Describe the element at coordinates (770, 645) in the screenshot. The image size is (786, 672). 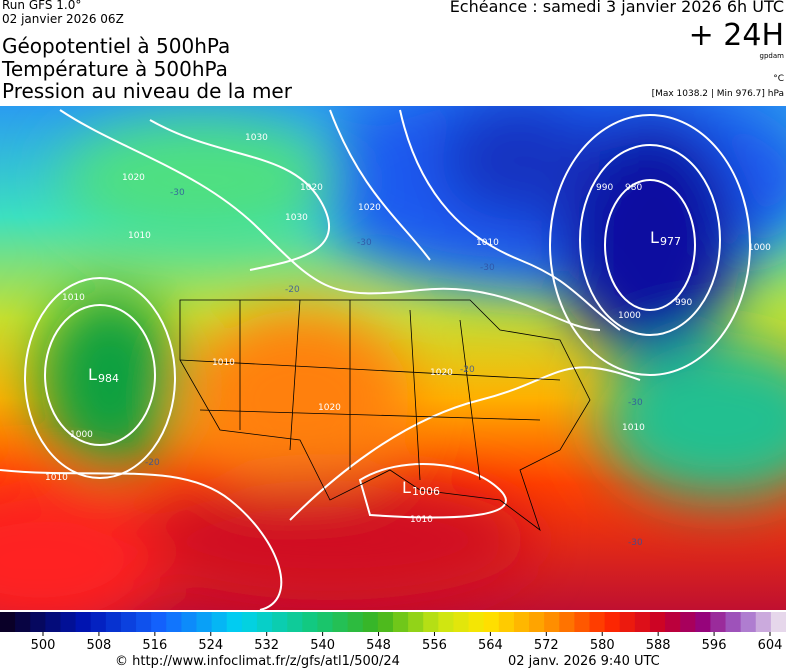
I see `colorbar-label: 604` at that location.